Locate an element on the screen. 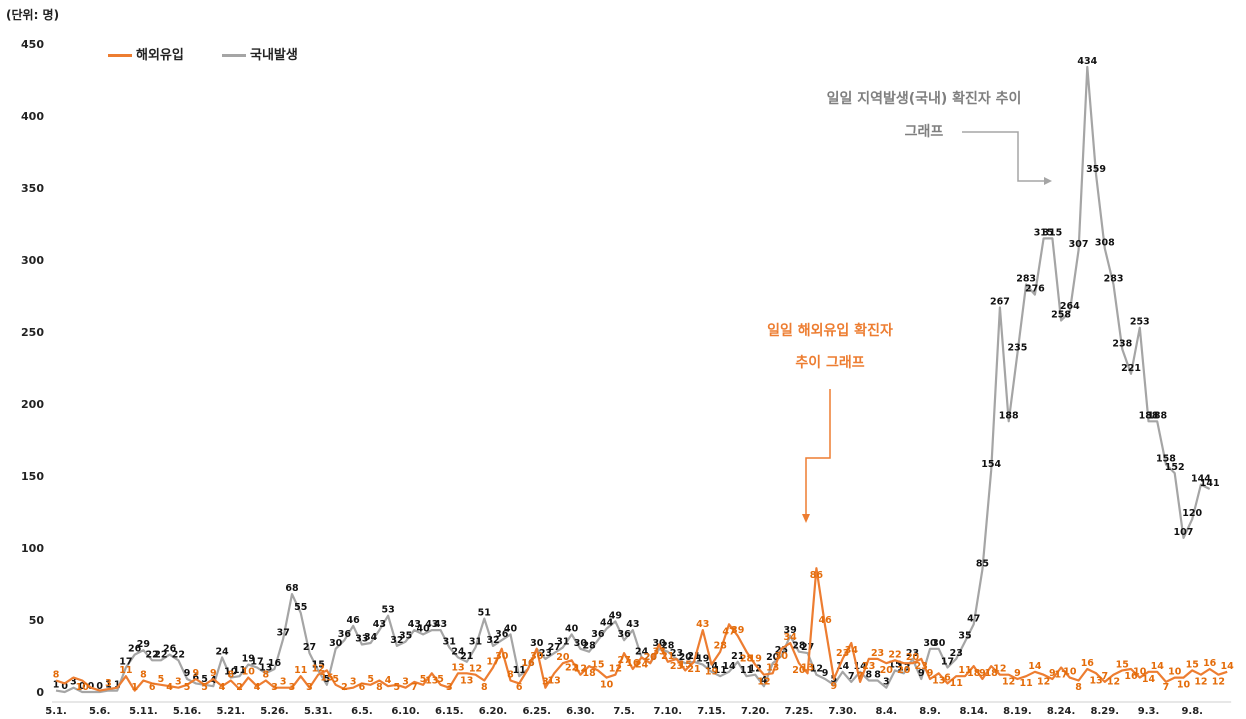  x-tick-label: 6.30. is located at coordinates (580, 711).